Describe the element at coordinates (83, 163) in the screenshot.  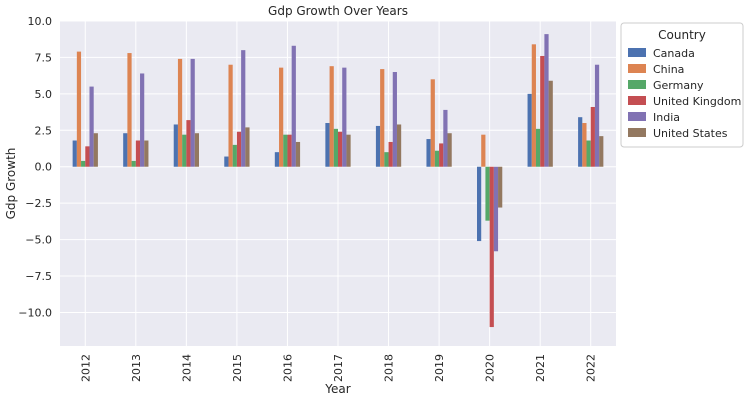
I see `bar-germany-2012` at that location.